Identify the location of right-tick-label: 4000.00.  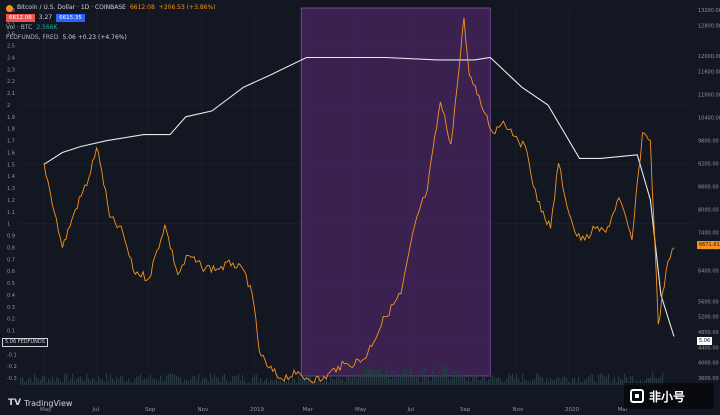
(708, 364).